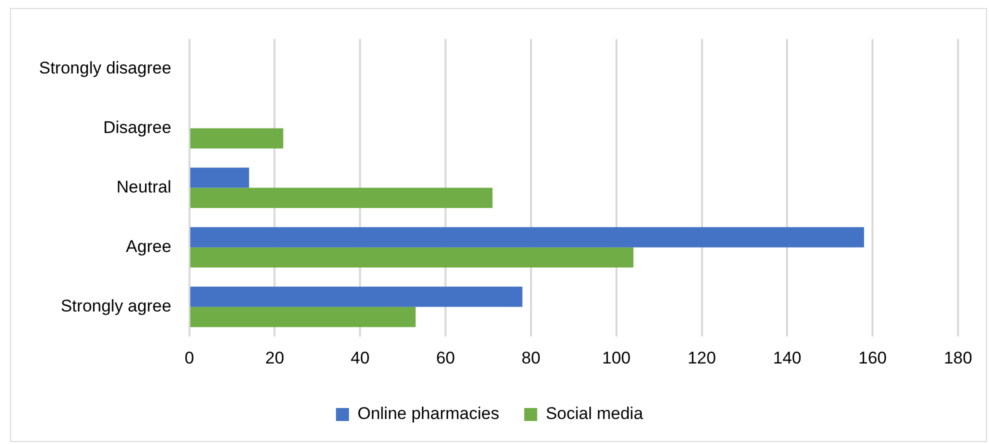 Image resolution: width=989 pixels, height=444 pixels. What do you see at coordinates (787, 358) in the screenshot?
I see `x-tick-label: 140` at bounding box center [787, 358].